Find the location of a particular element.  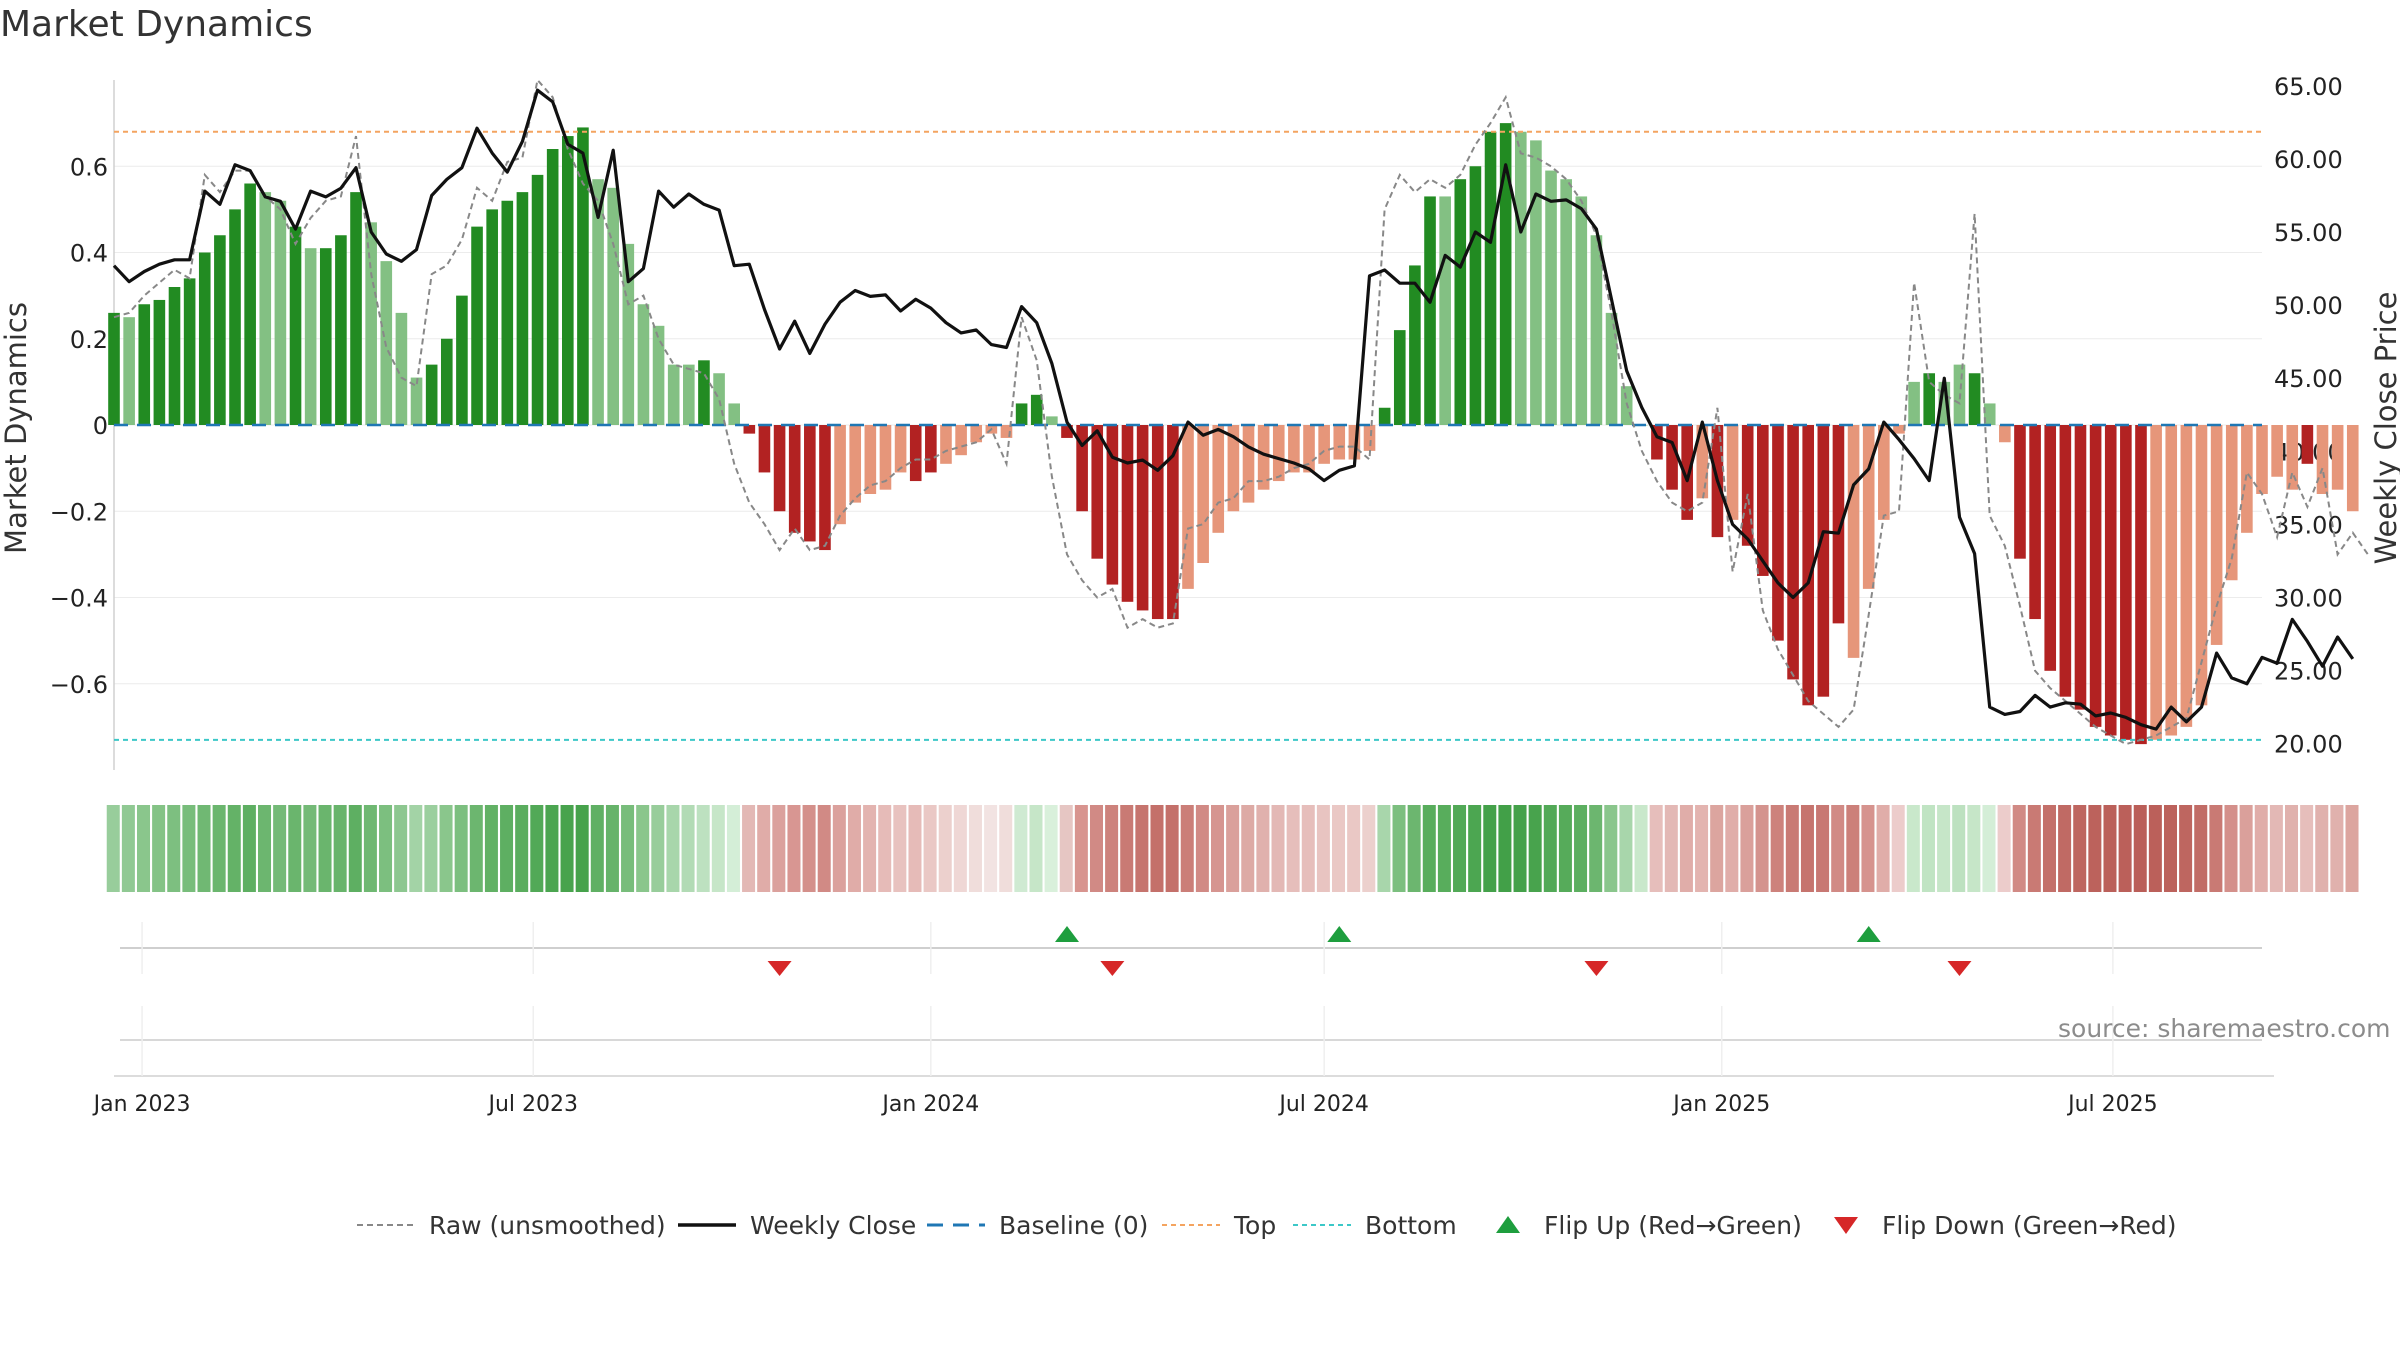

flip-panel is located at coordinates (1191, 949).